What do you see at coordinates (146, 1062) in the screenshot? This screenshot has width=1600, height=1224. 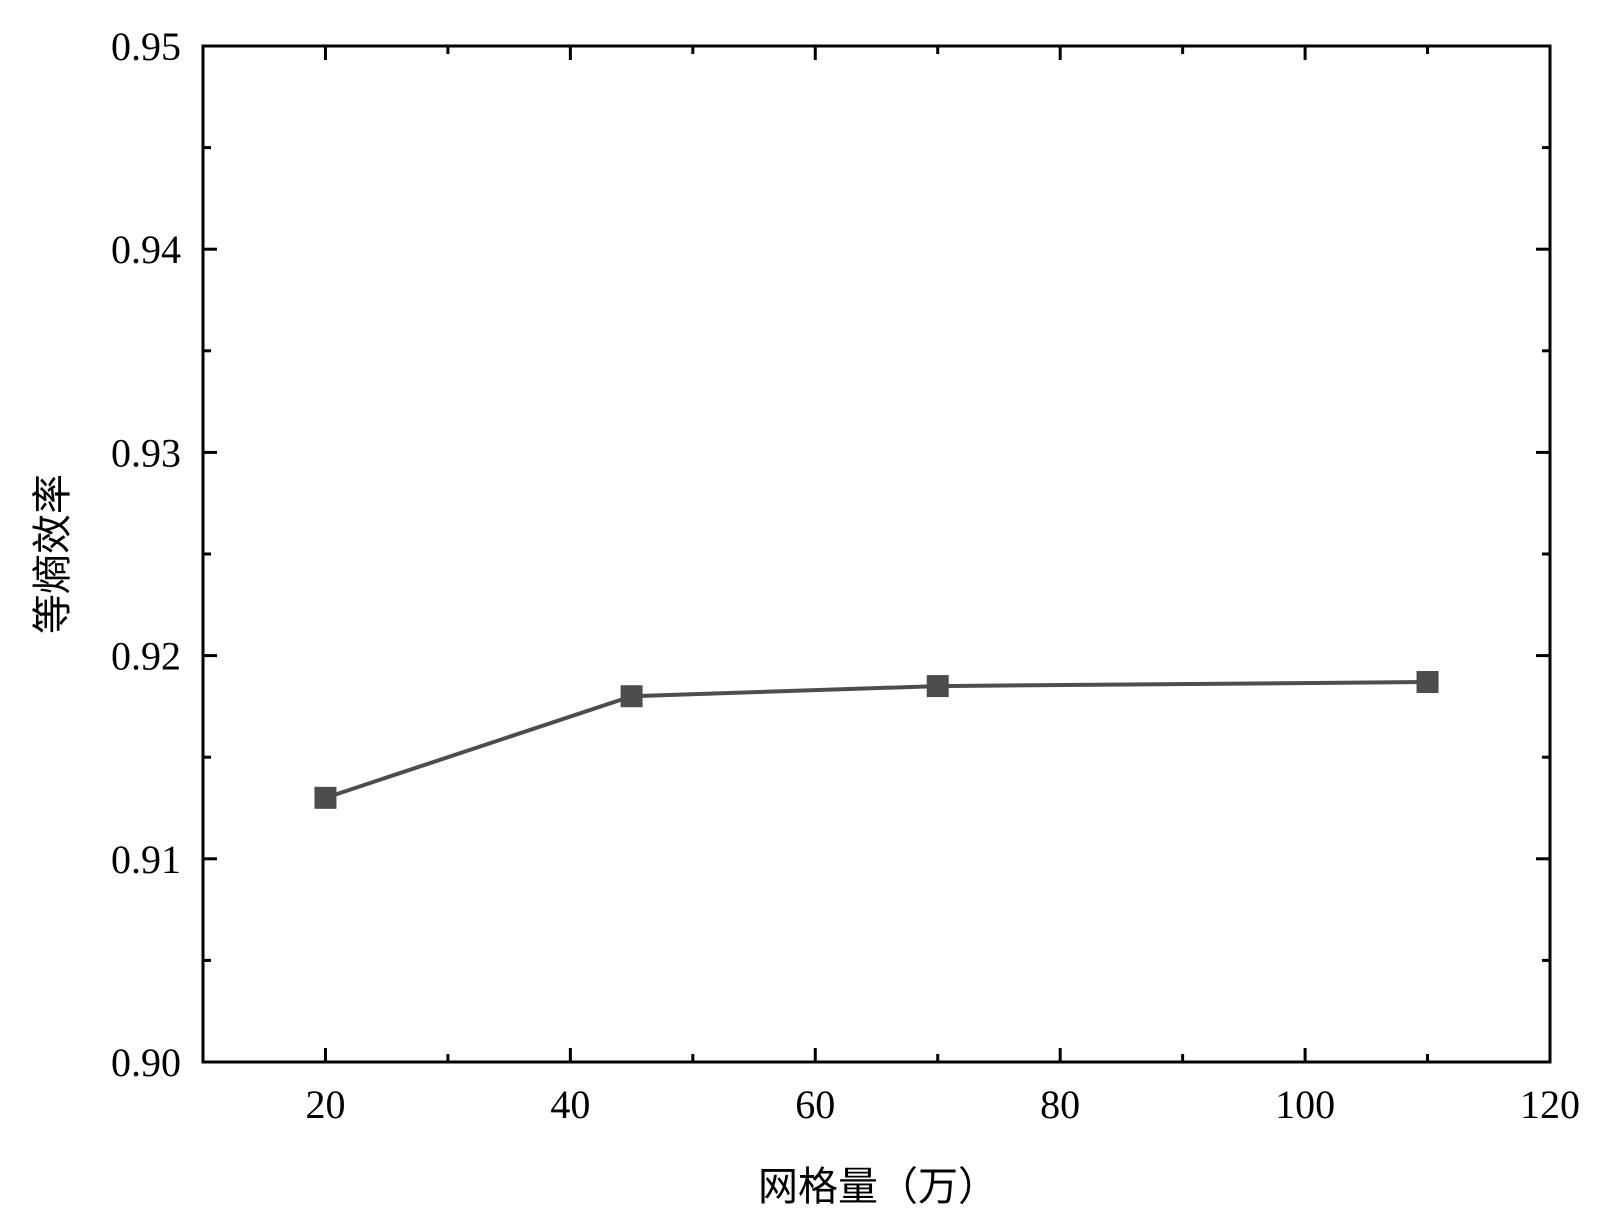 I see `y-tick-label: 0.90` at bounding box center [146, 1062].